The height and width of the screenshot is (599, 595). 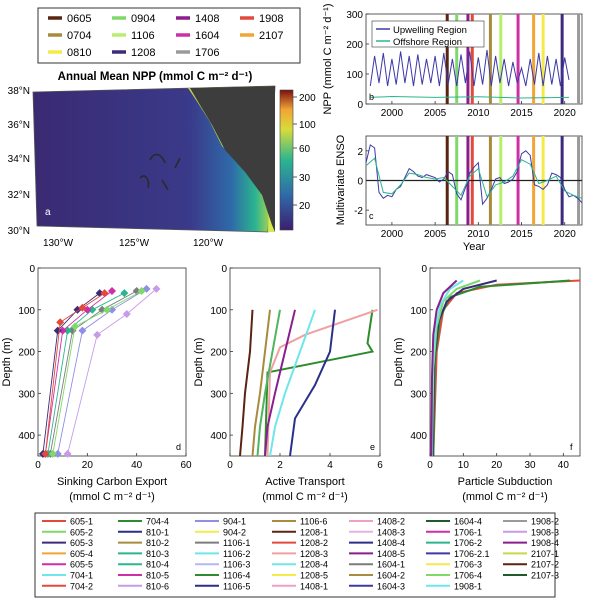 What do you see at coordinates (391, 565) in the screenshot?
I see `station-legend-label: 1604-1` at bounding box center [391, 565].